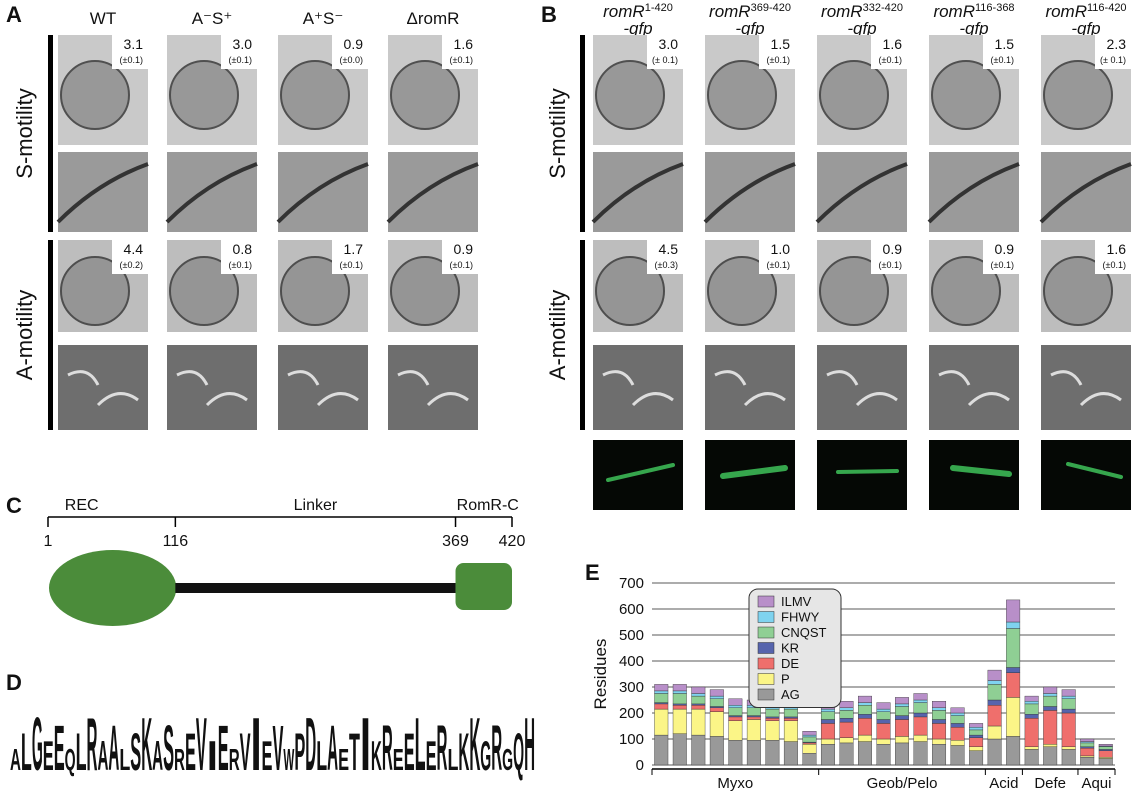 This screenshot has height=800, width=1133. What do you see at coordinates (14, 505) in the screenshot?
I see `panel-label: C` at bounding box center [14, 505].